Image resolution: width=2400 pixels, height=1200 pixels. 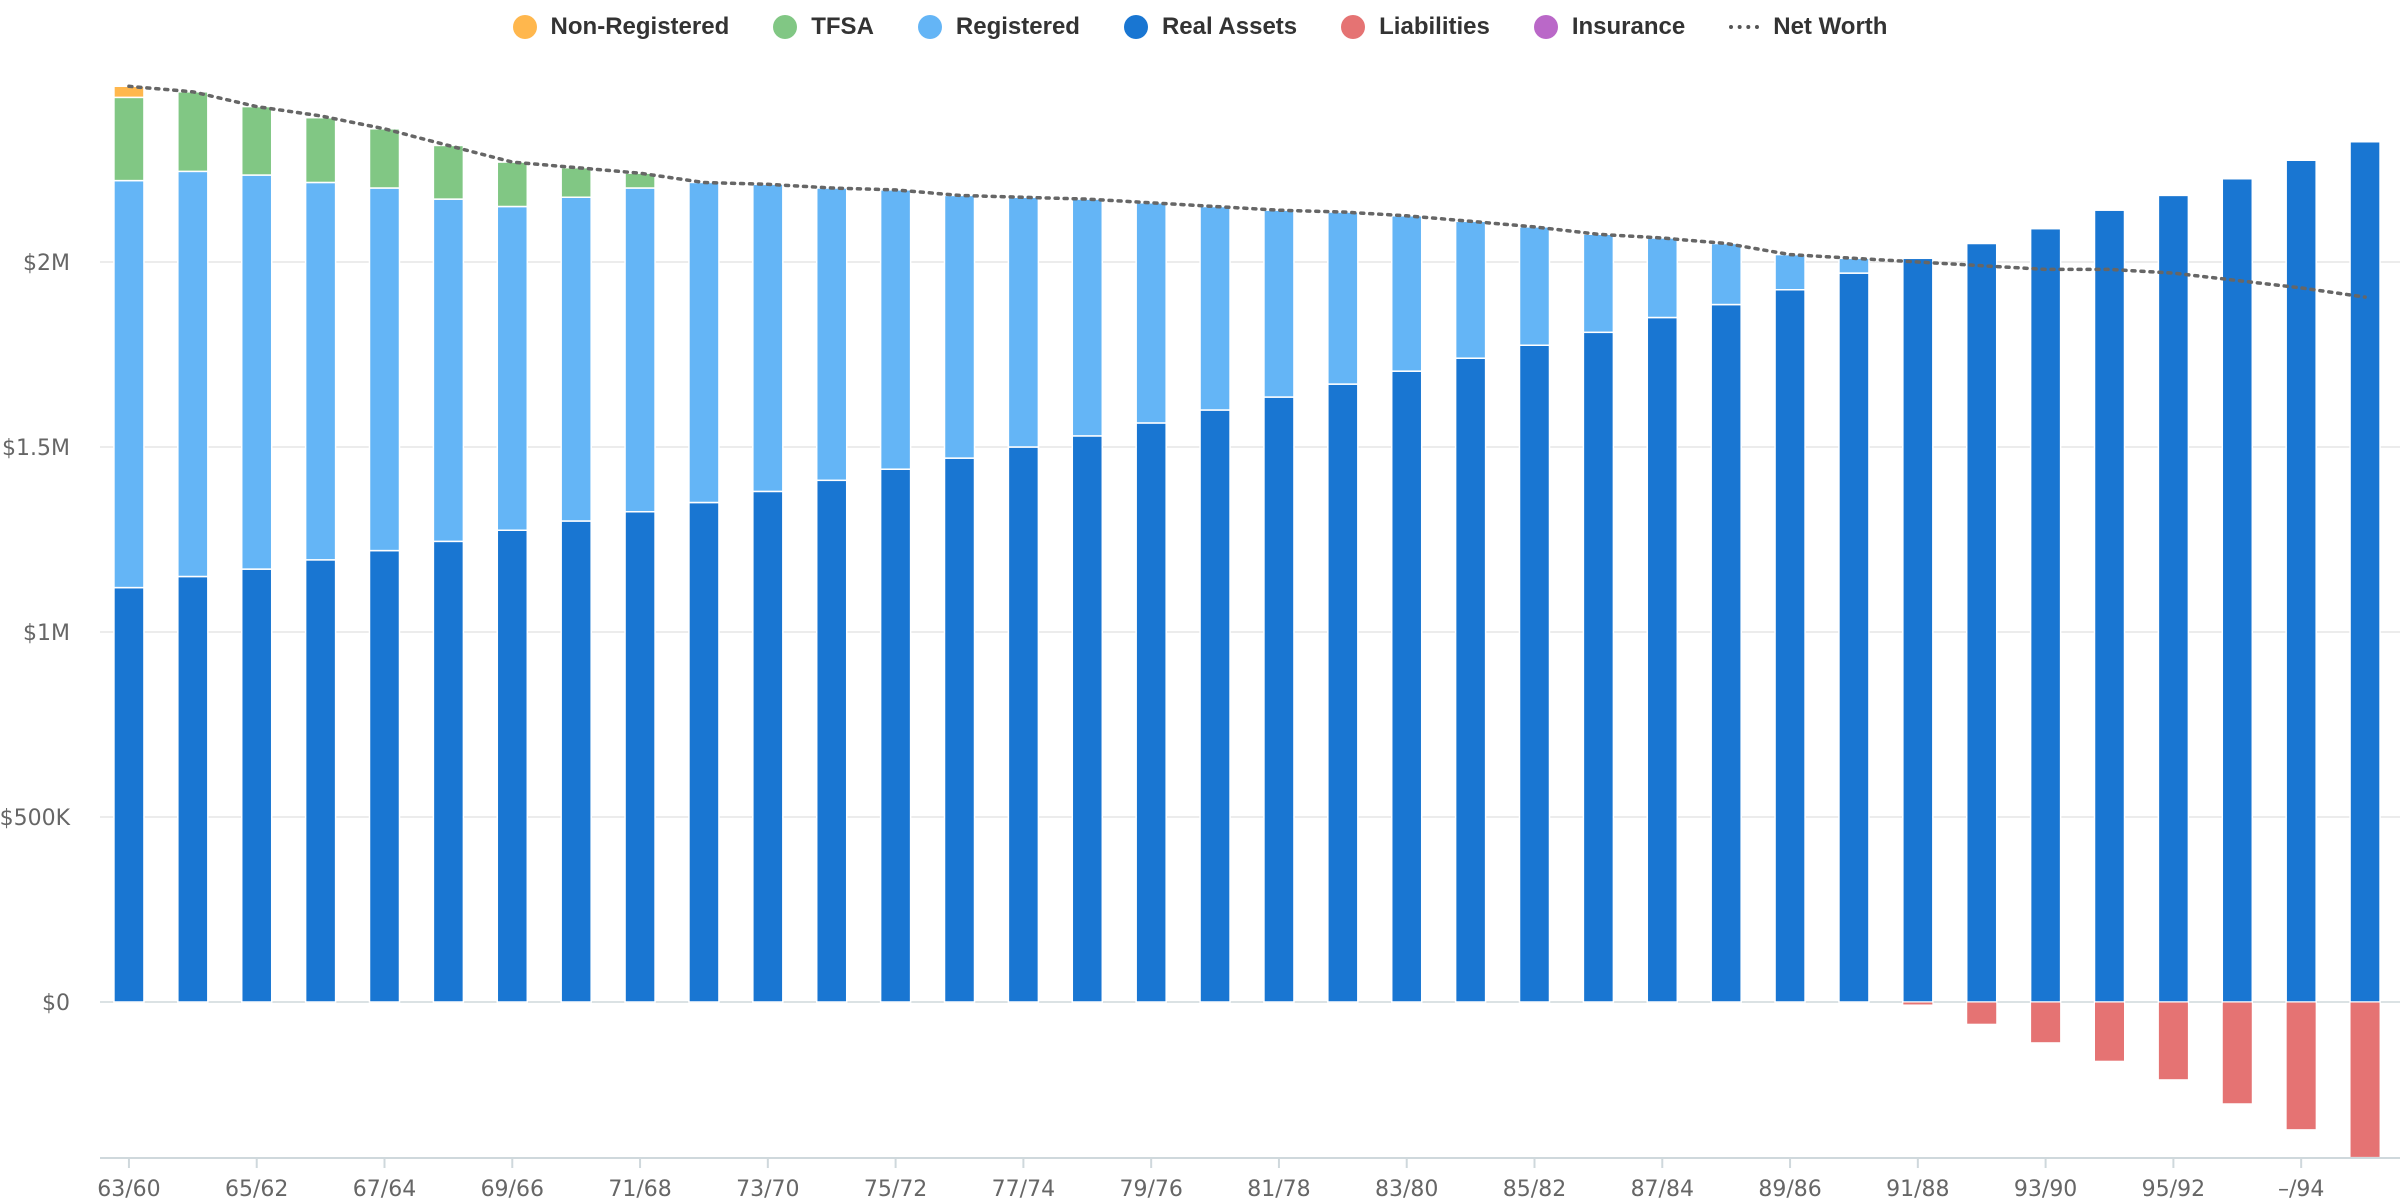 What do you see at coordinates (1017, 26) in the screenshot?
I see `legend-label-registered: Registered` at bounding box center [1017, 26].